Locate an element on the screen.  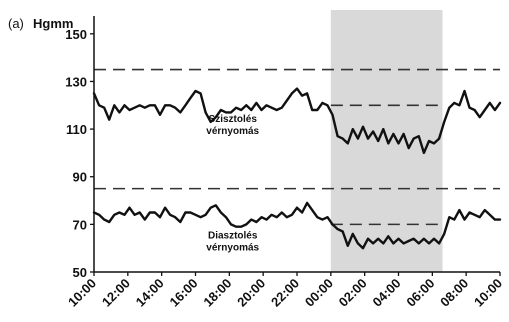
series-label-0: Szisztolés vérnyomás is located at coordinates (232, 125).